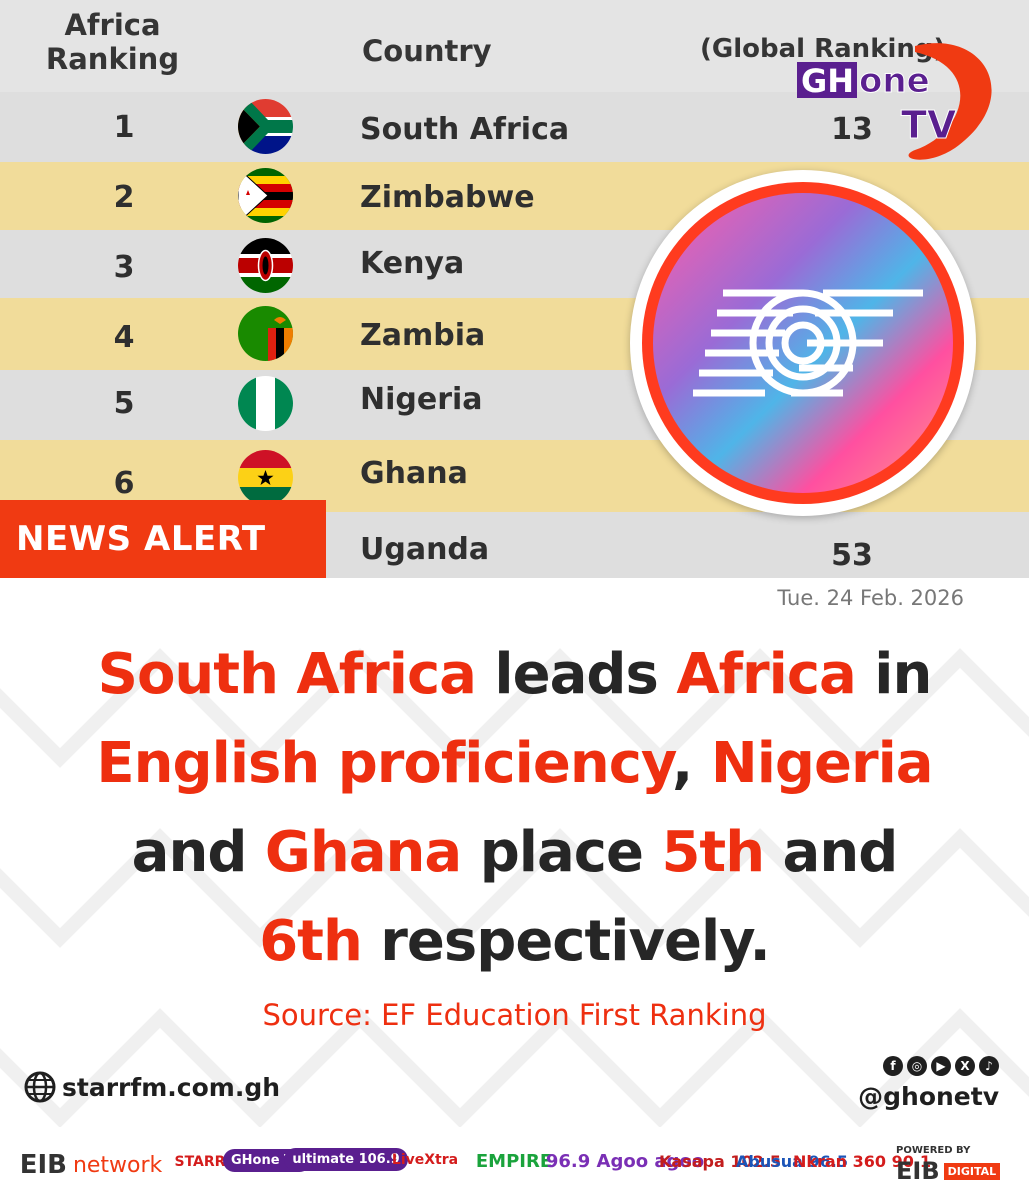  I want to click on zimbabwe-flag-icon, so click(265, 195).